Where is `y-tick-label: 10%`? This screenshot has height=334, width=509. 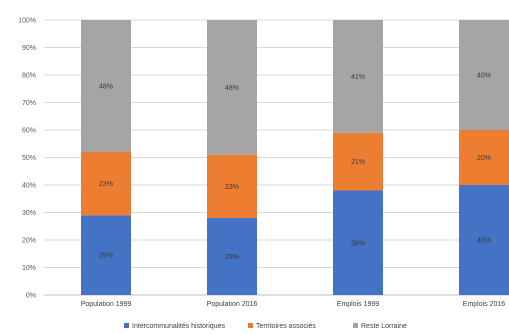
y-tick-label: 10% is located at coordinates (29, 268).